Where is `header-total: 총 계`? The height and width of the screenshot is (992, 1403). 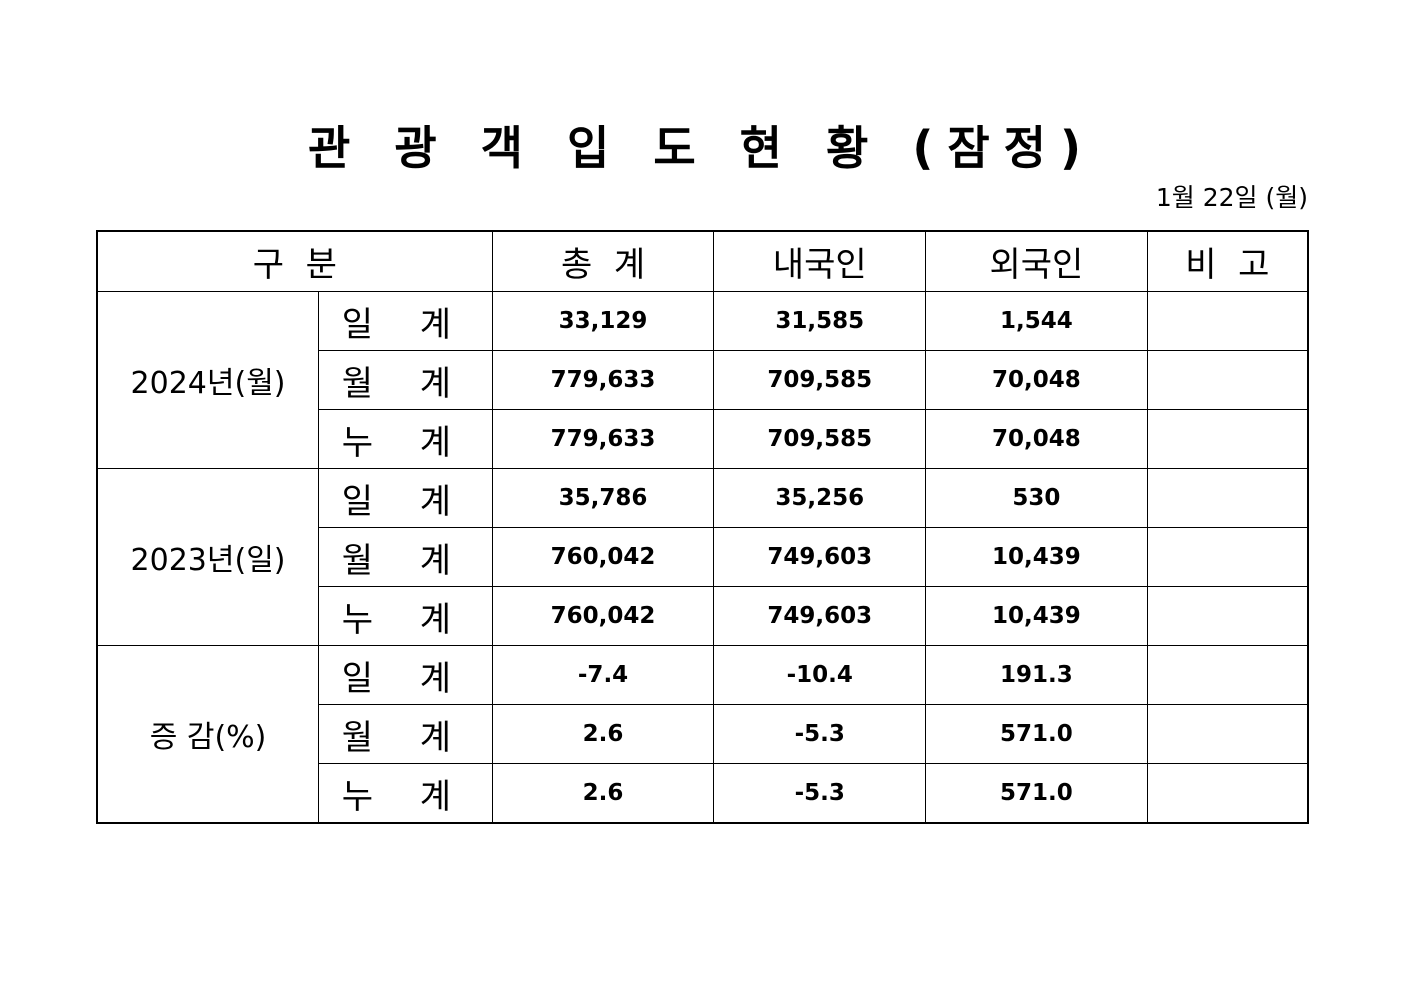
header-total: 총 계 is located at coordinates (603, 261).